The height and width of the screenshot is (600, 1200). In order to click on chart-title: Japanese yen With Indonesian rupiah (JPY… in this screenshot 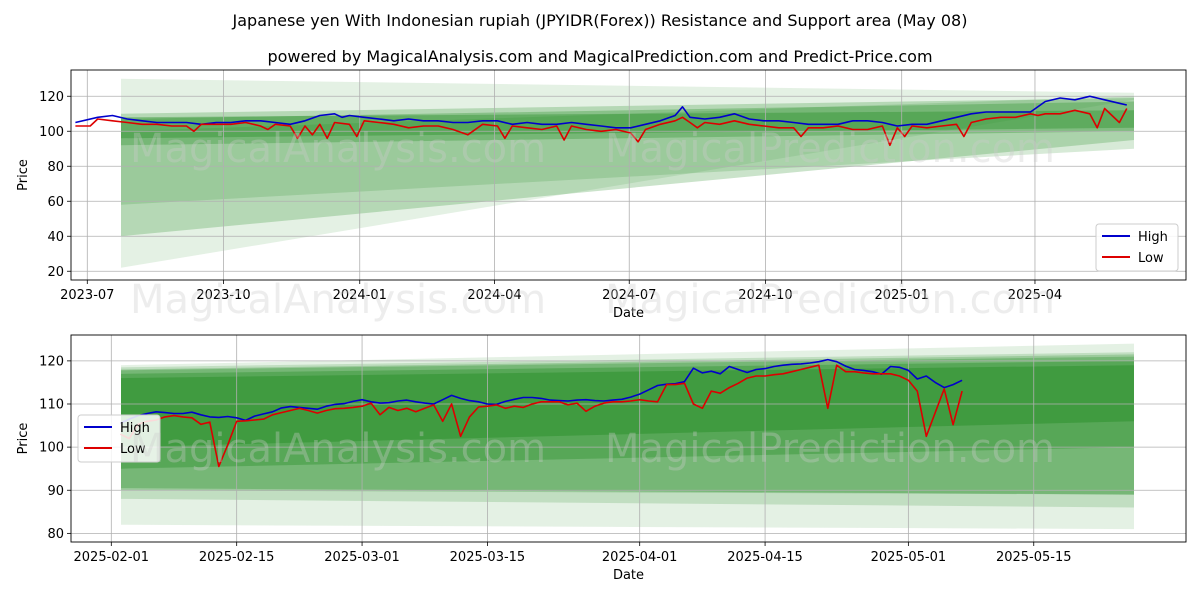, I will do `click(600, 20)`.